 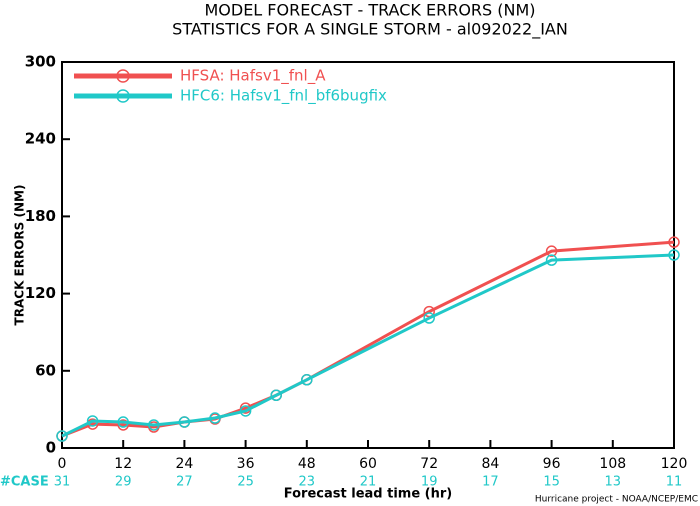 I want to click on x-tick-label: 60, so click(x=368, y=464).